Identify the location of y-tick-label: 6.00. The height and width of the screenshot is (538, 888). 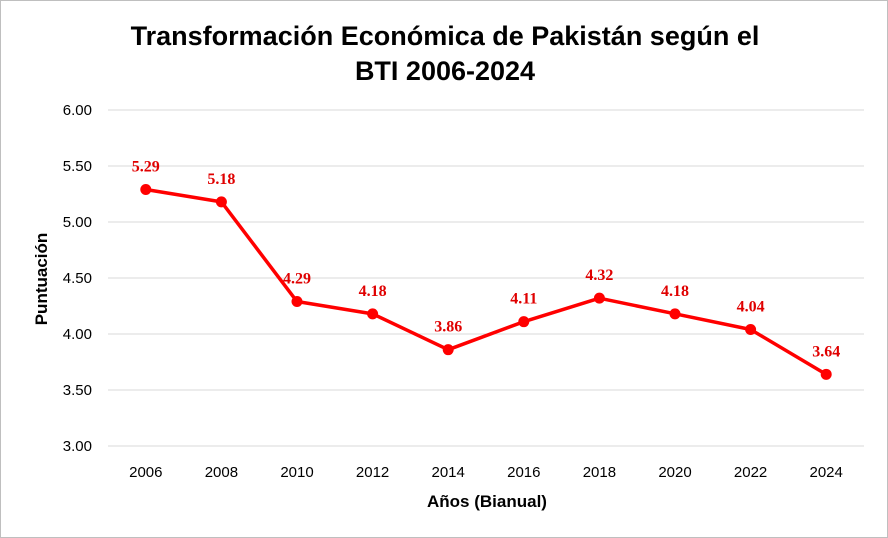
(77, 110).